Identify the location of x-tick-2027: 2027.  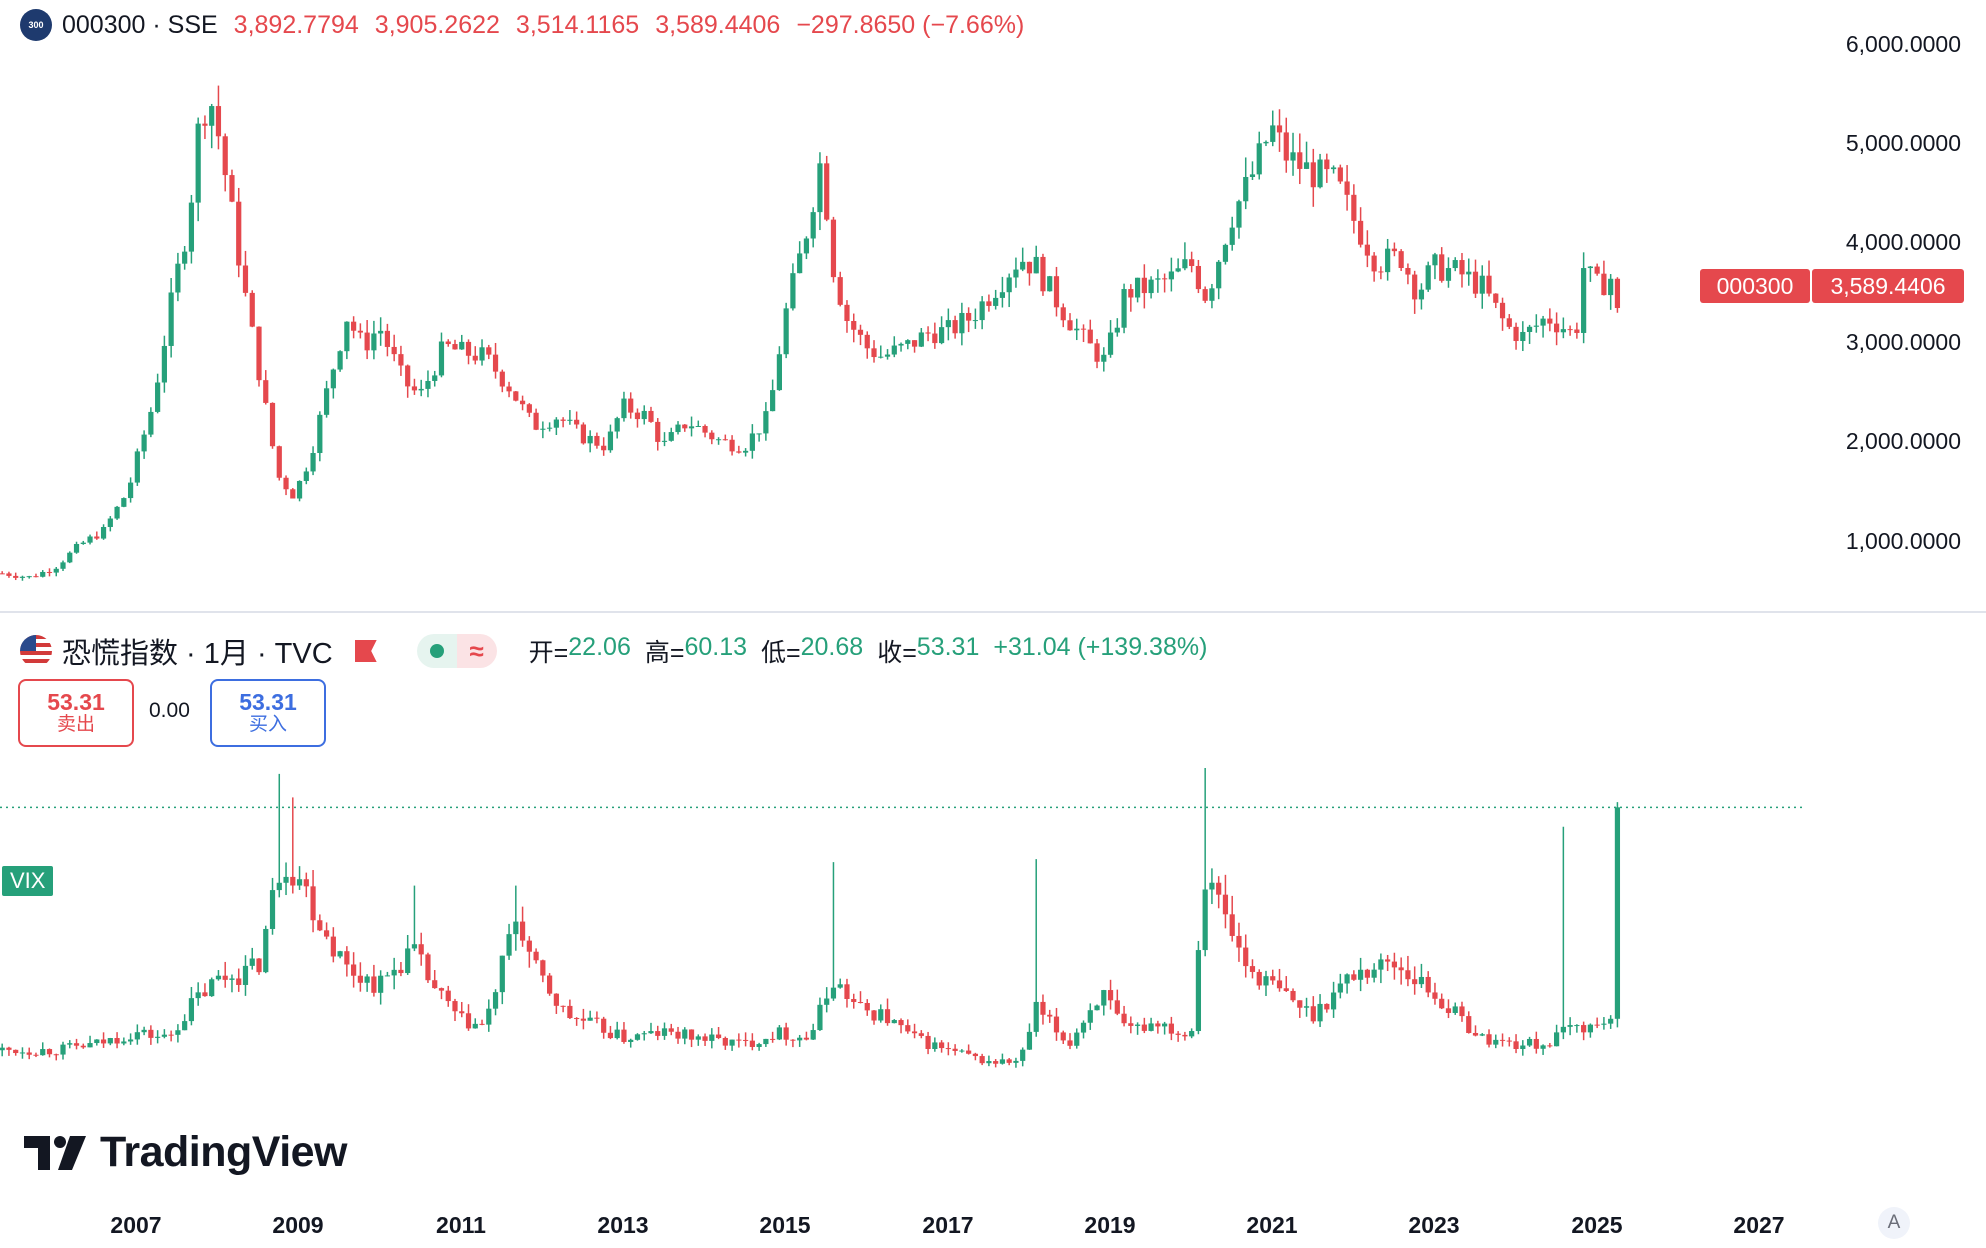
(1759, 1225).